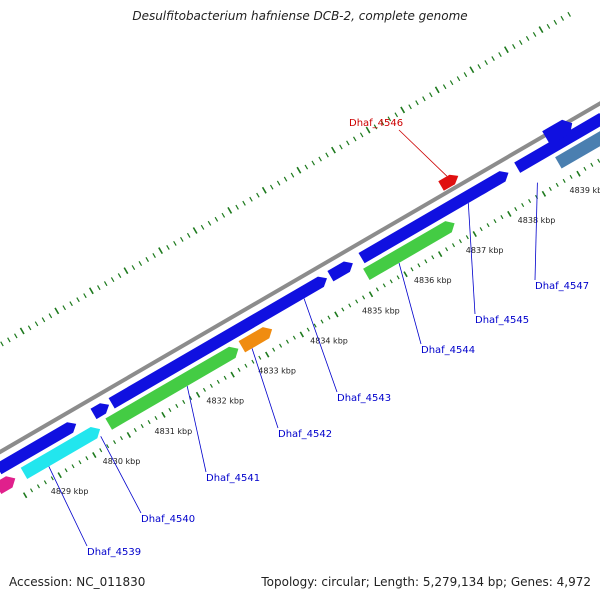 The height and width of the screenshot is (600, 600). Describe the element at coordinates (562, 286) in the screenshot. I see `gene-label: Dhaf_4547` at that location.